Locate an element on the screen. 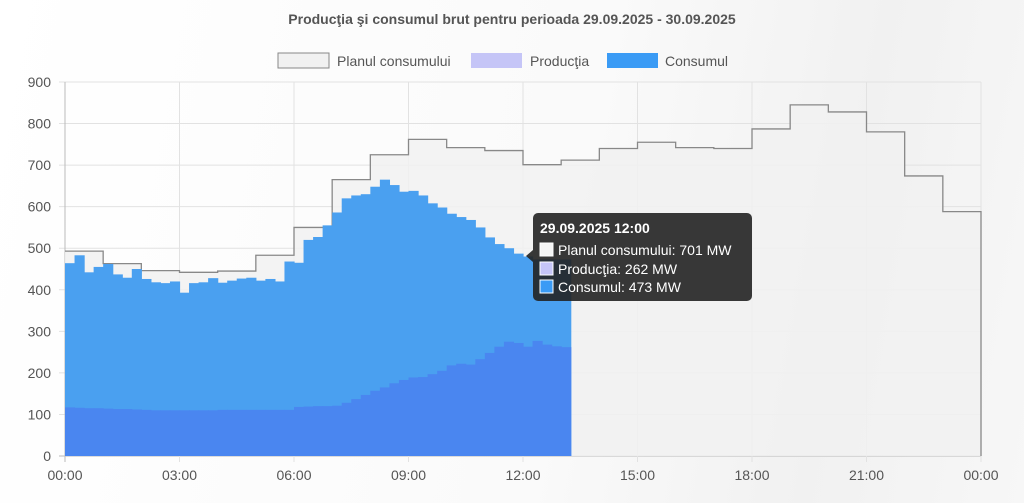 Image resolution: width=1024 pixels, height=503 pixels. x-tick-label: 03:00 is located at coordinates (179, 475).